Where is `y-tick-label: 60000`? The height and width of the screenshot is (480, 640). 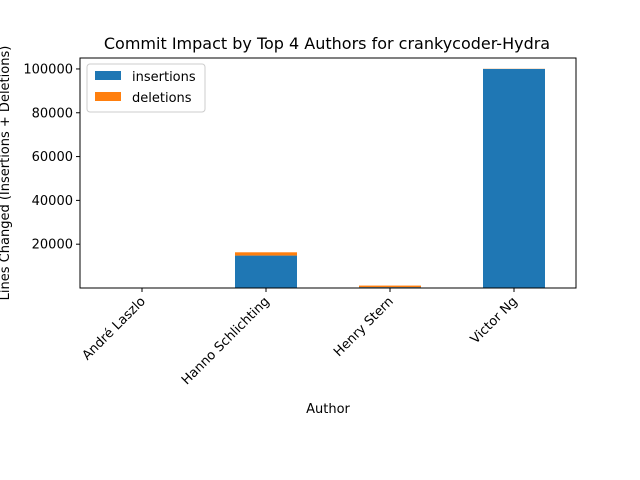 y-tick-label: 60000 is located at coordinates (52, 157).